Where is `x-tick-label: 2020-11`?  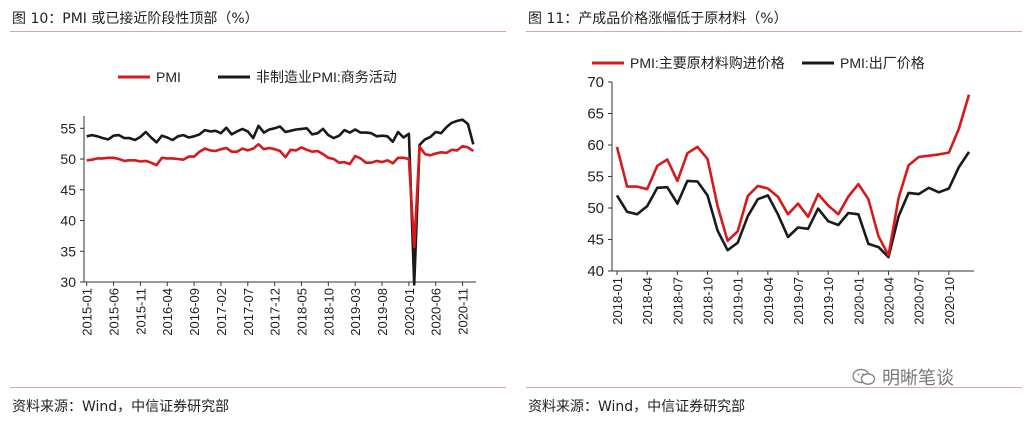 x-tick-label: 2020-11 is located at coordinates (463, 311).